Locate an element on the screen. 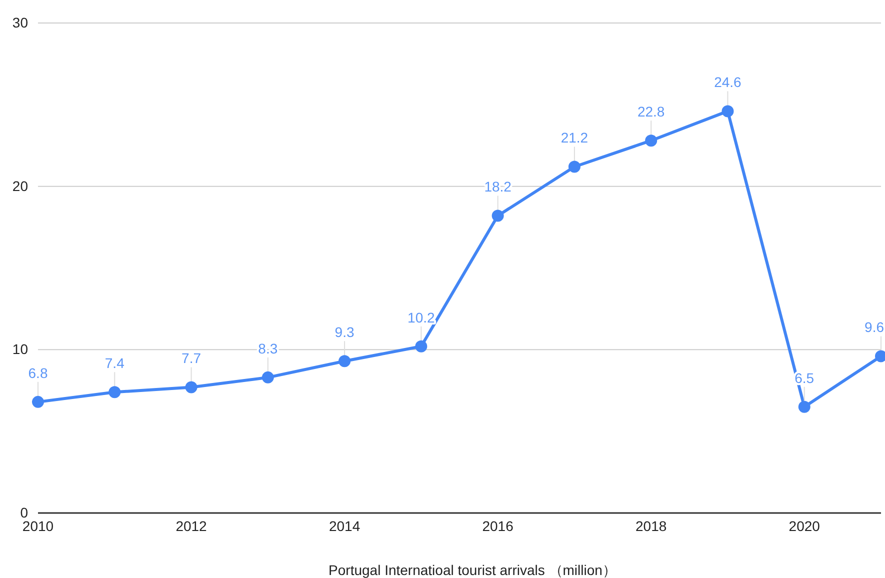  data-label: 8.3 is located at coordinates (268, 348).